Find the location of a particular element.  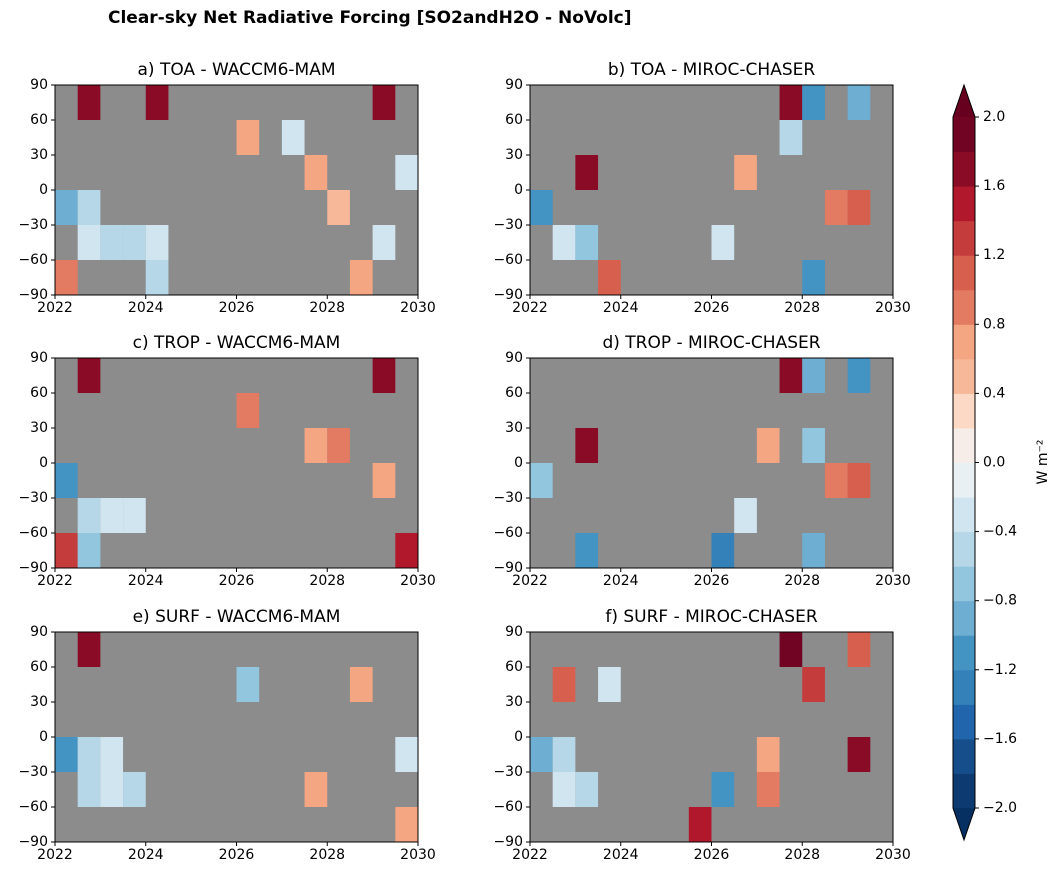

colorbar-tick-label: 1.6 is located at coordinates (994, 186).